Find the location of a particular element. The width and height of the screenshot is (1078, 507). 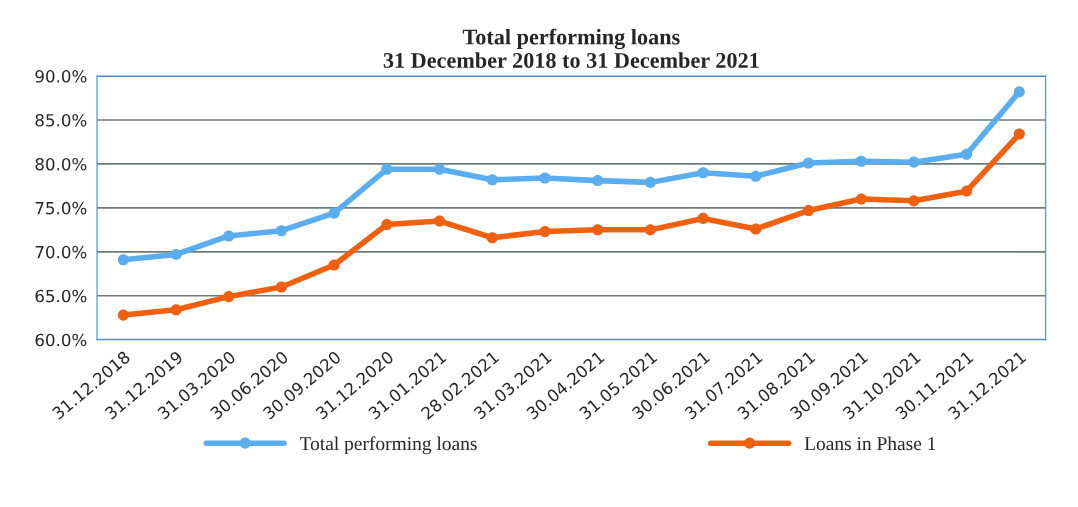

y-tick-label: 85.0% is located at coordinates (61, 120).